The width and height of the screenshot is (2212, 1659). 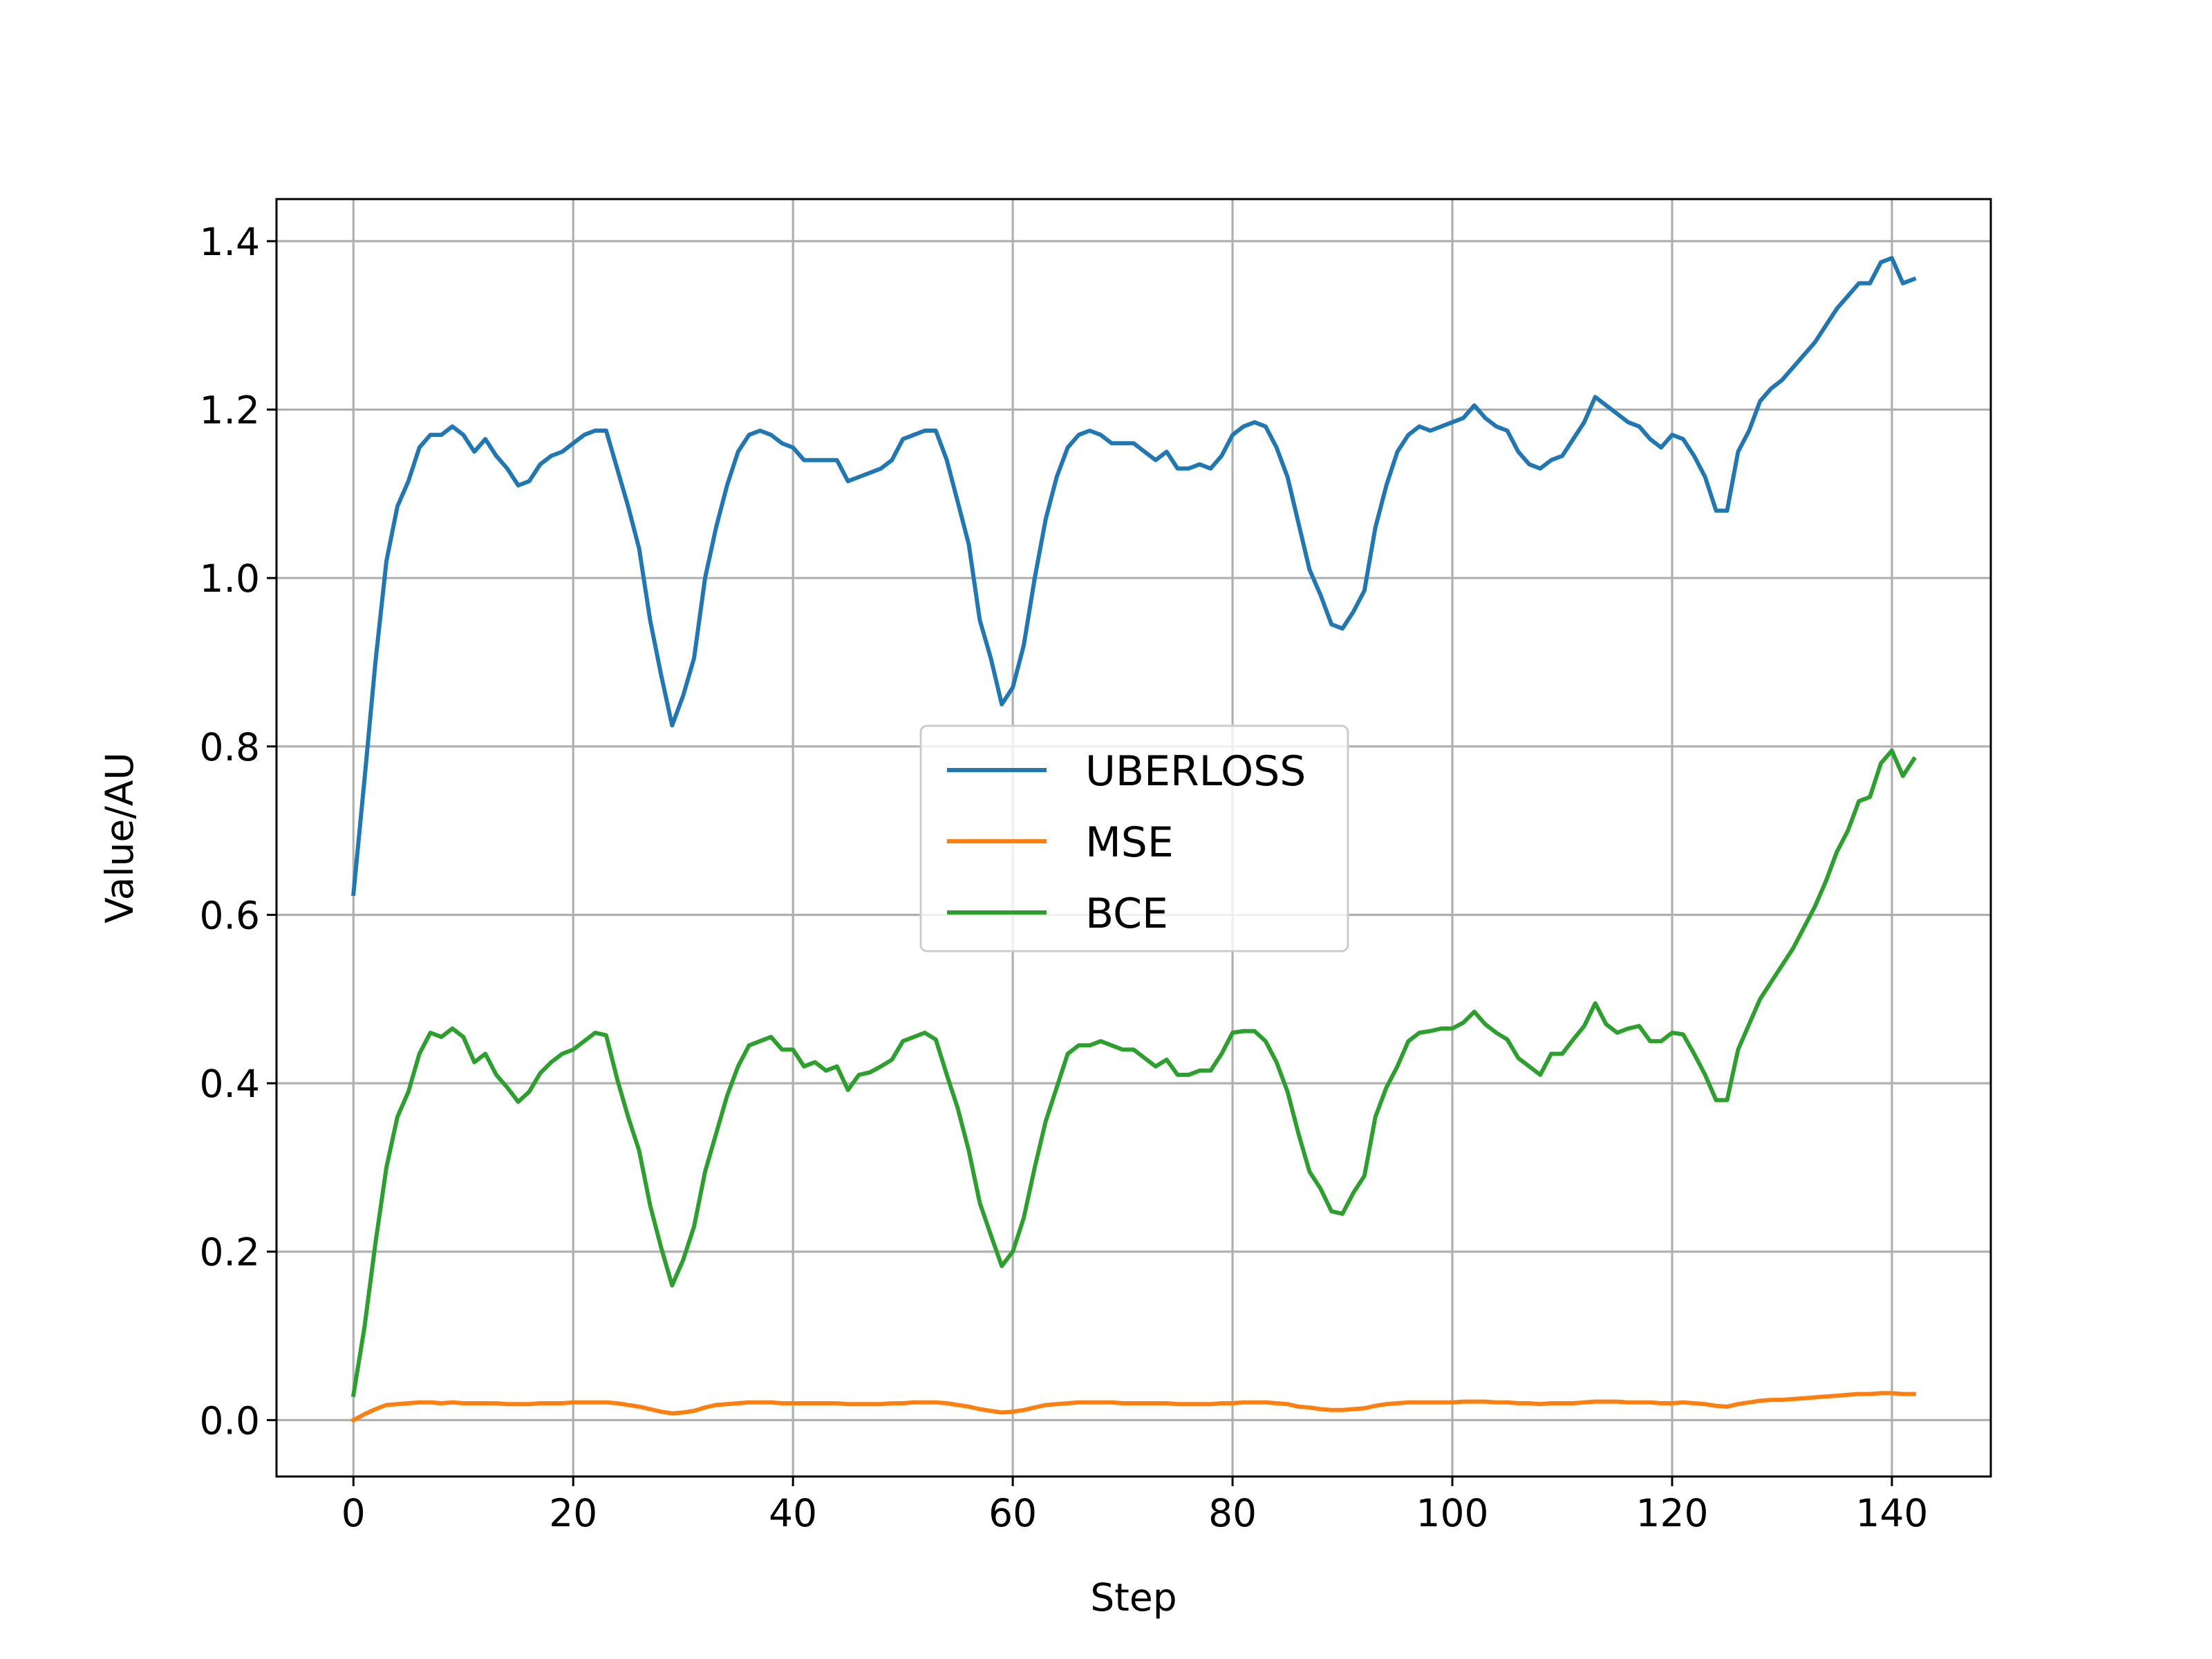 I want to click on y-tick-label: 0.2, so click(x=230, y=1252).